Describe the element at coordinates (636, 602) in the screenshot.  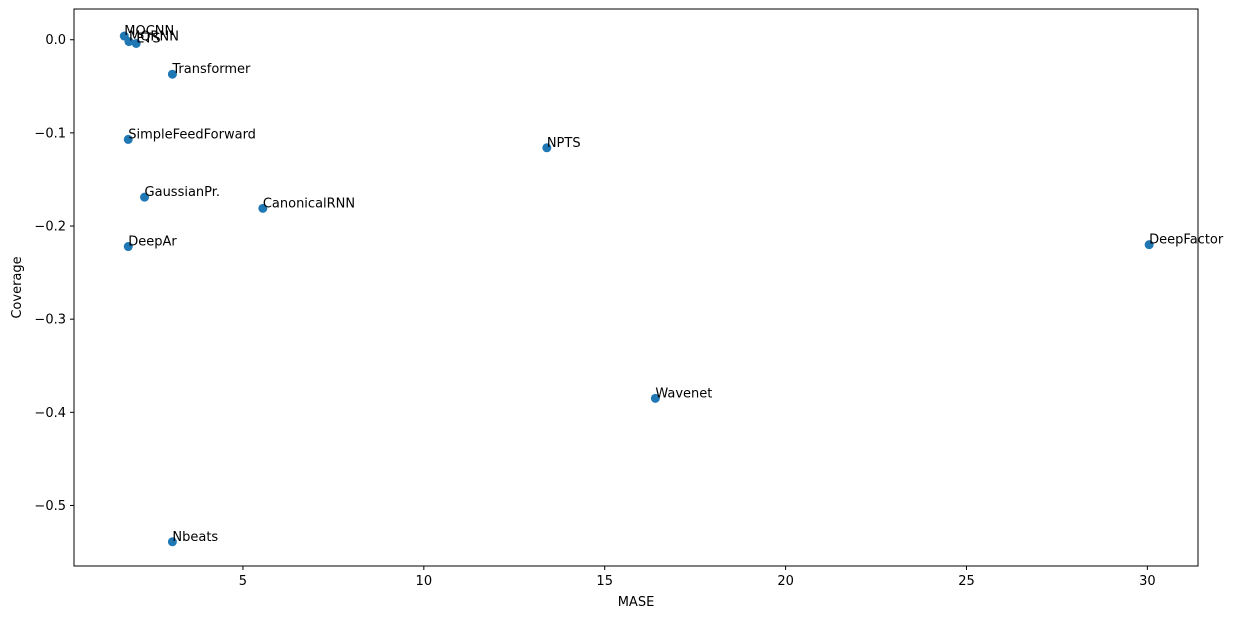
I see `x-axis-label: MASE` at that location.